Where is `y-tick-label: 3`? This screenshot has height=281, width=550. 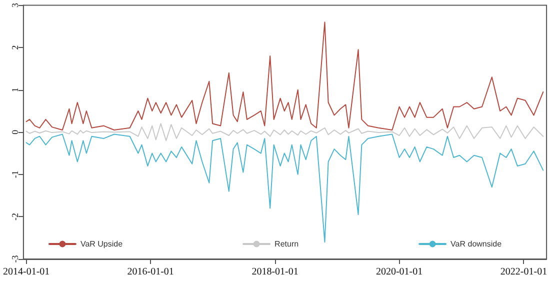 y-tick-label: 3 is located at coordinates (15, 5).